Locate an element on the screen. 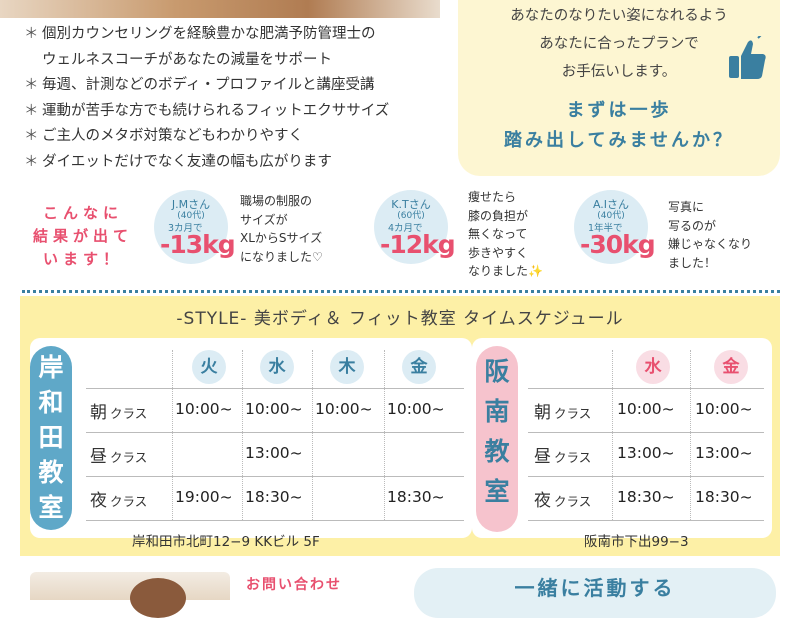  feature-item: ウェルネスコーチがあなたの減量をサポート is located at coordinates (187, 59).